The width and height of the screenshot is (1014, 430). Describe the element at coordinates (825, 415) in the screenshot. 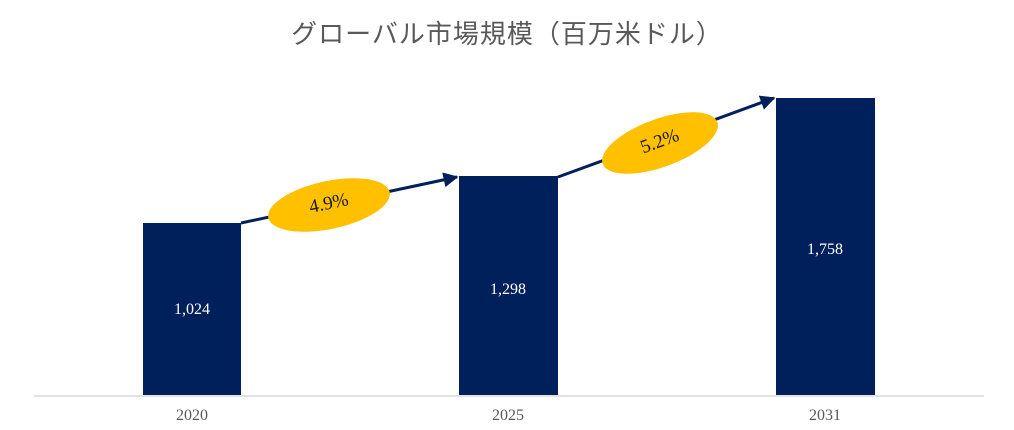

I see `x-tick-label: 2031` at that location.